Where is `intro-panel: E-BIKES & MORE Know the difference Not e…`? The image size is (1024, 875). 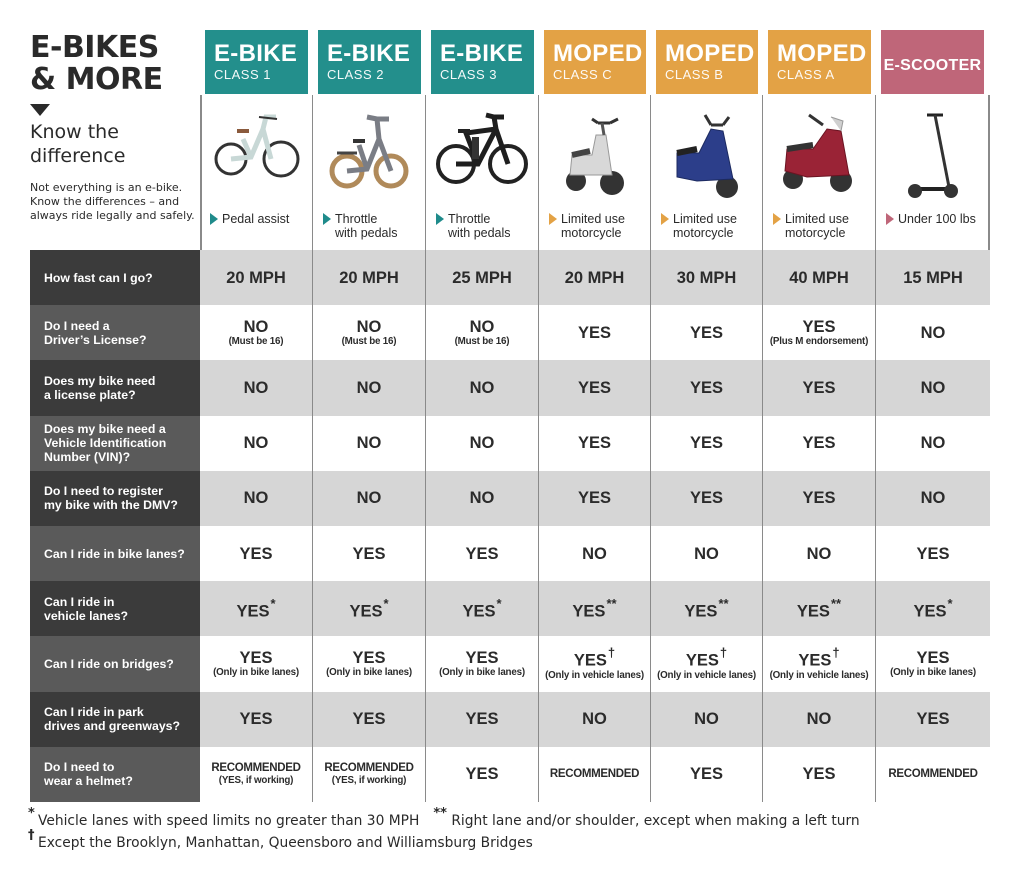 intro-panel: E-BIKES & MORE Know the difference Not e… is located at coordinates (115, 127).